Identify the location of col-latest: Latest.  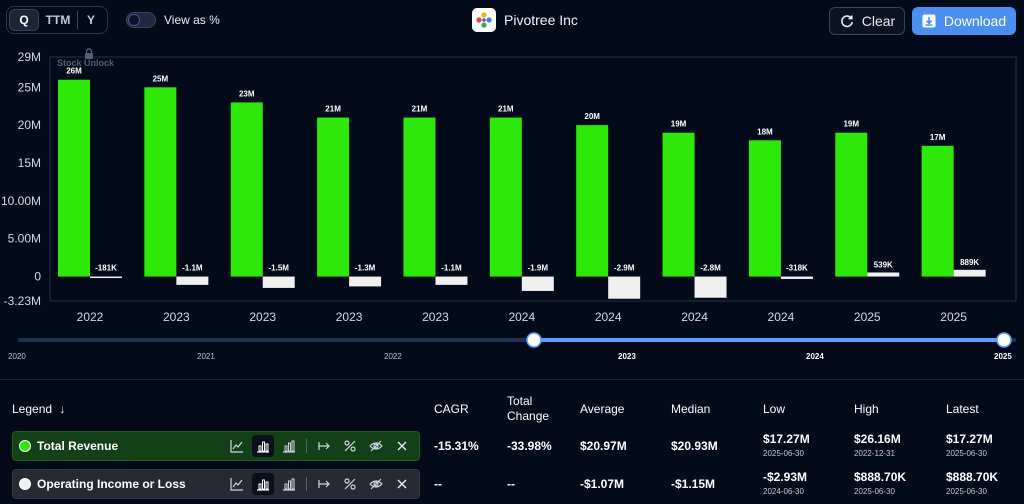
(962, 409).